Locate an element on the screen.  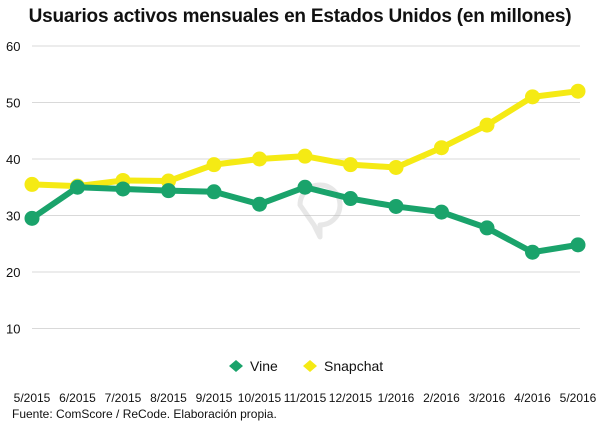
legend-marker-snapchat is located at coordinates (310, 366).